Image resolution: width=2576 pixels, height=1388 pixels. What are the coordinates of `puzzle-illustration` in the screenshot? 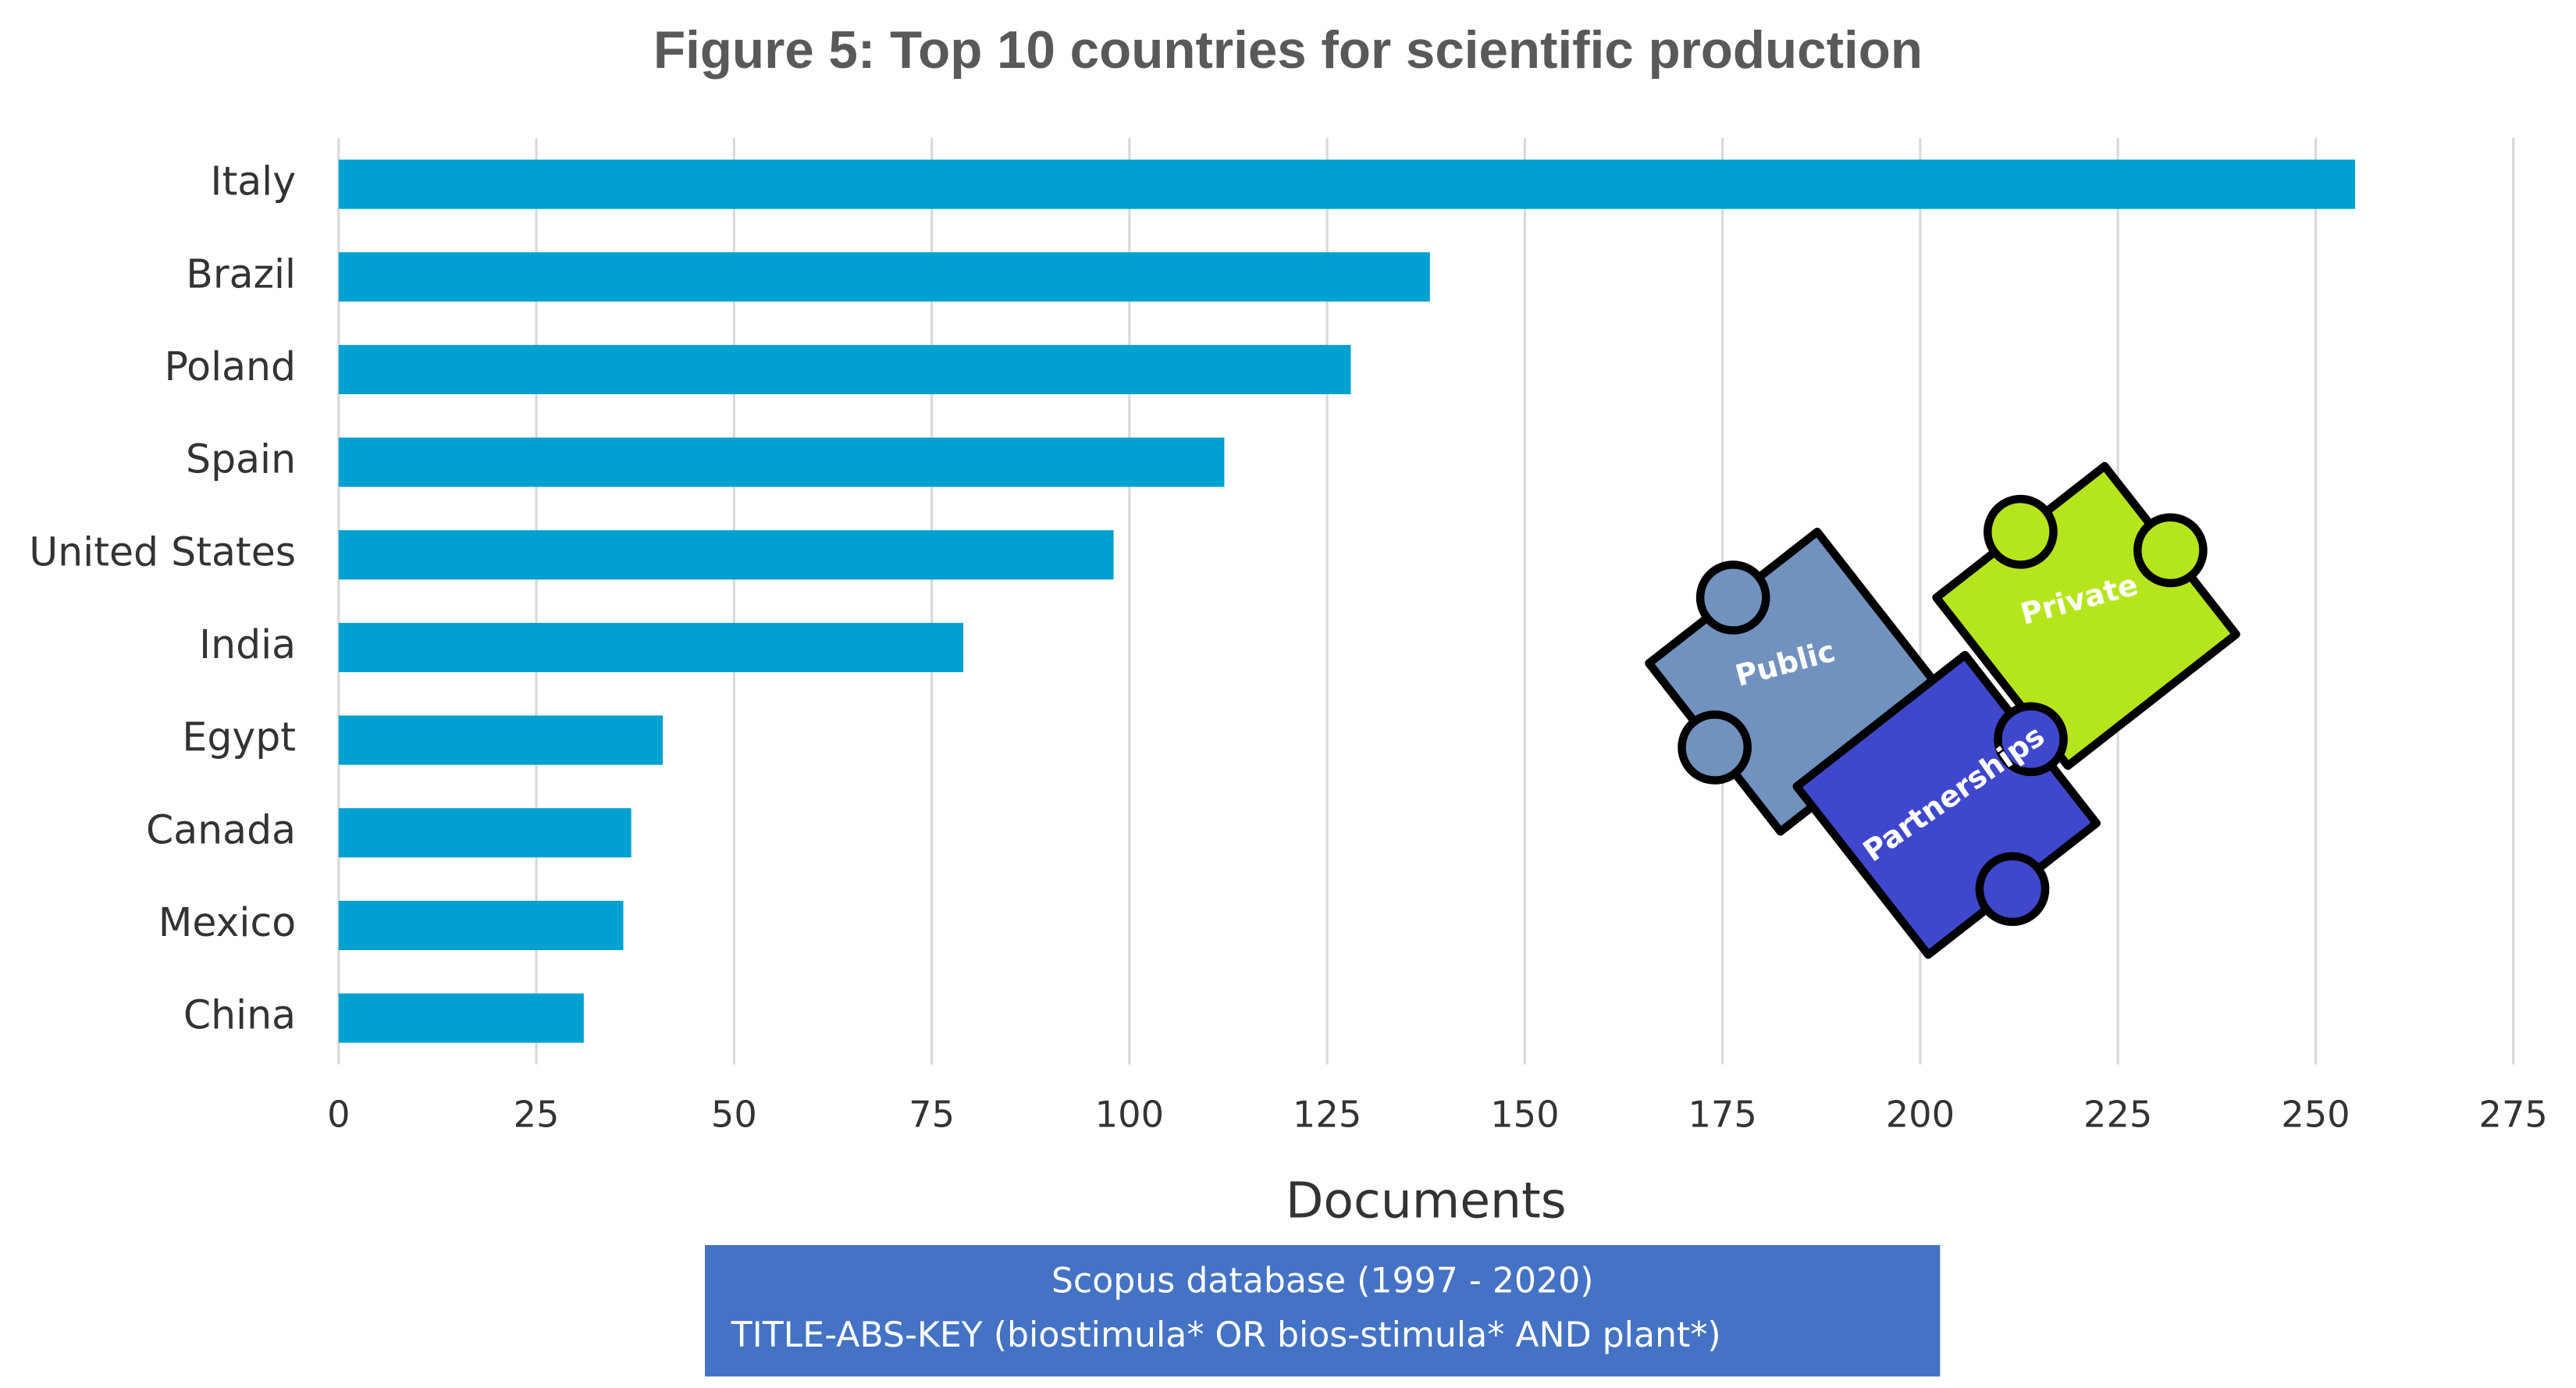 It's located at (1942, 710).